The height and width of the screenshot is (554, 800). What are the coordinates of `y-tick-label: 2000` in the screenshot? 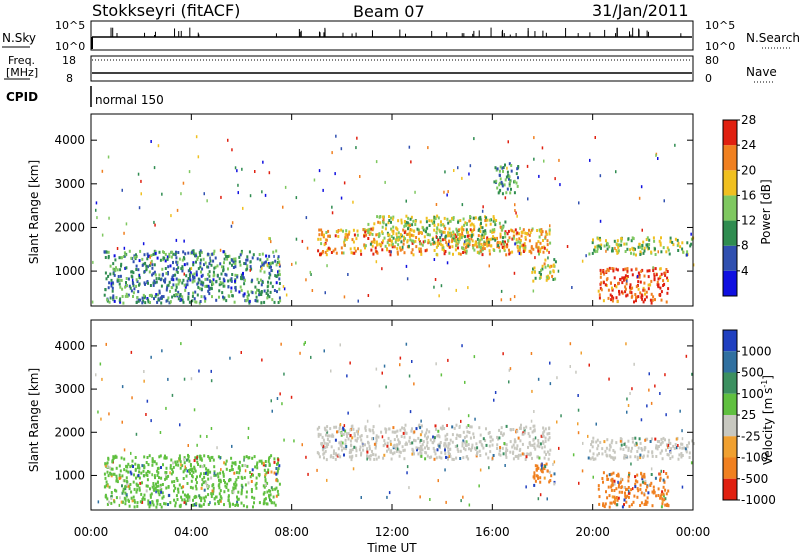 It's located at (69, 227).